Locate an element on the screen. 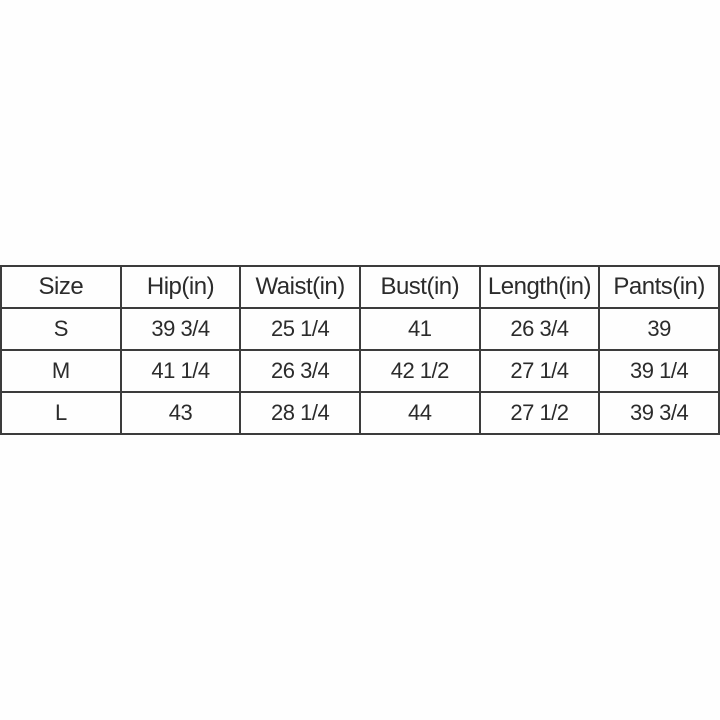 This screenshot has width=720, height=720. column-header: Pants(in) is located at coordinates (659, 287).